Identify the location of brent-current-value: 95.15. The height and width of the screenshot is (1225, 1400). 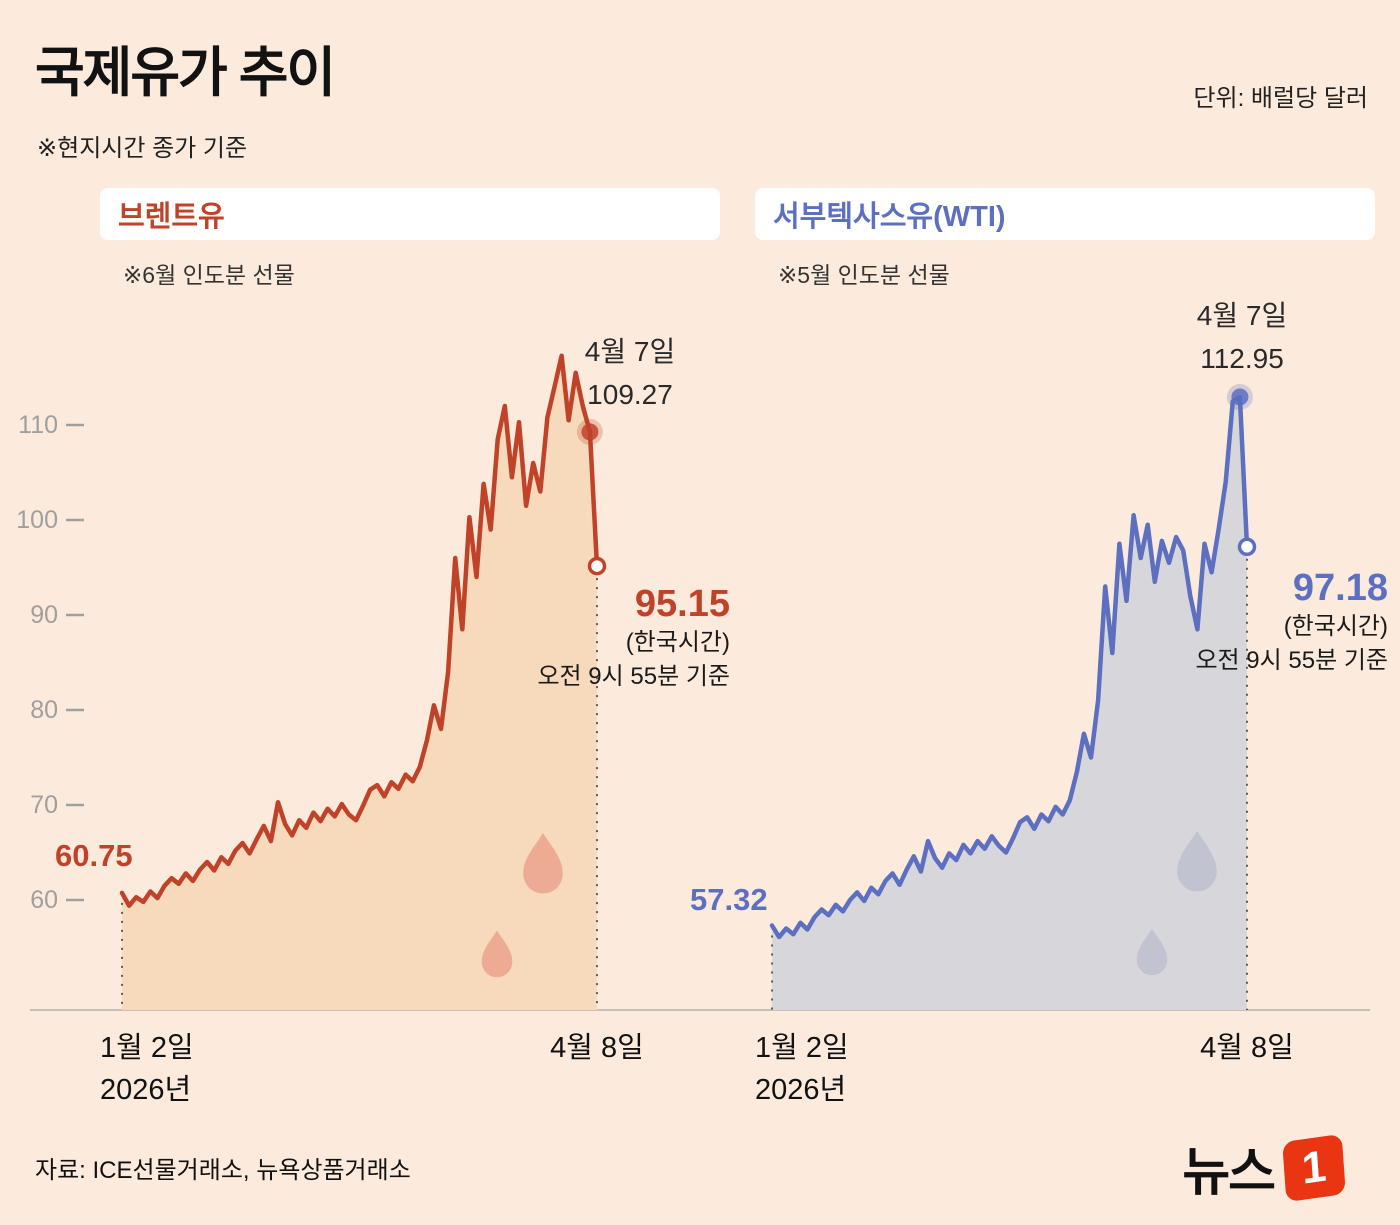
(682, 604).